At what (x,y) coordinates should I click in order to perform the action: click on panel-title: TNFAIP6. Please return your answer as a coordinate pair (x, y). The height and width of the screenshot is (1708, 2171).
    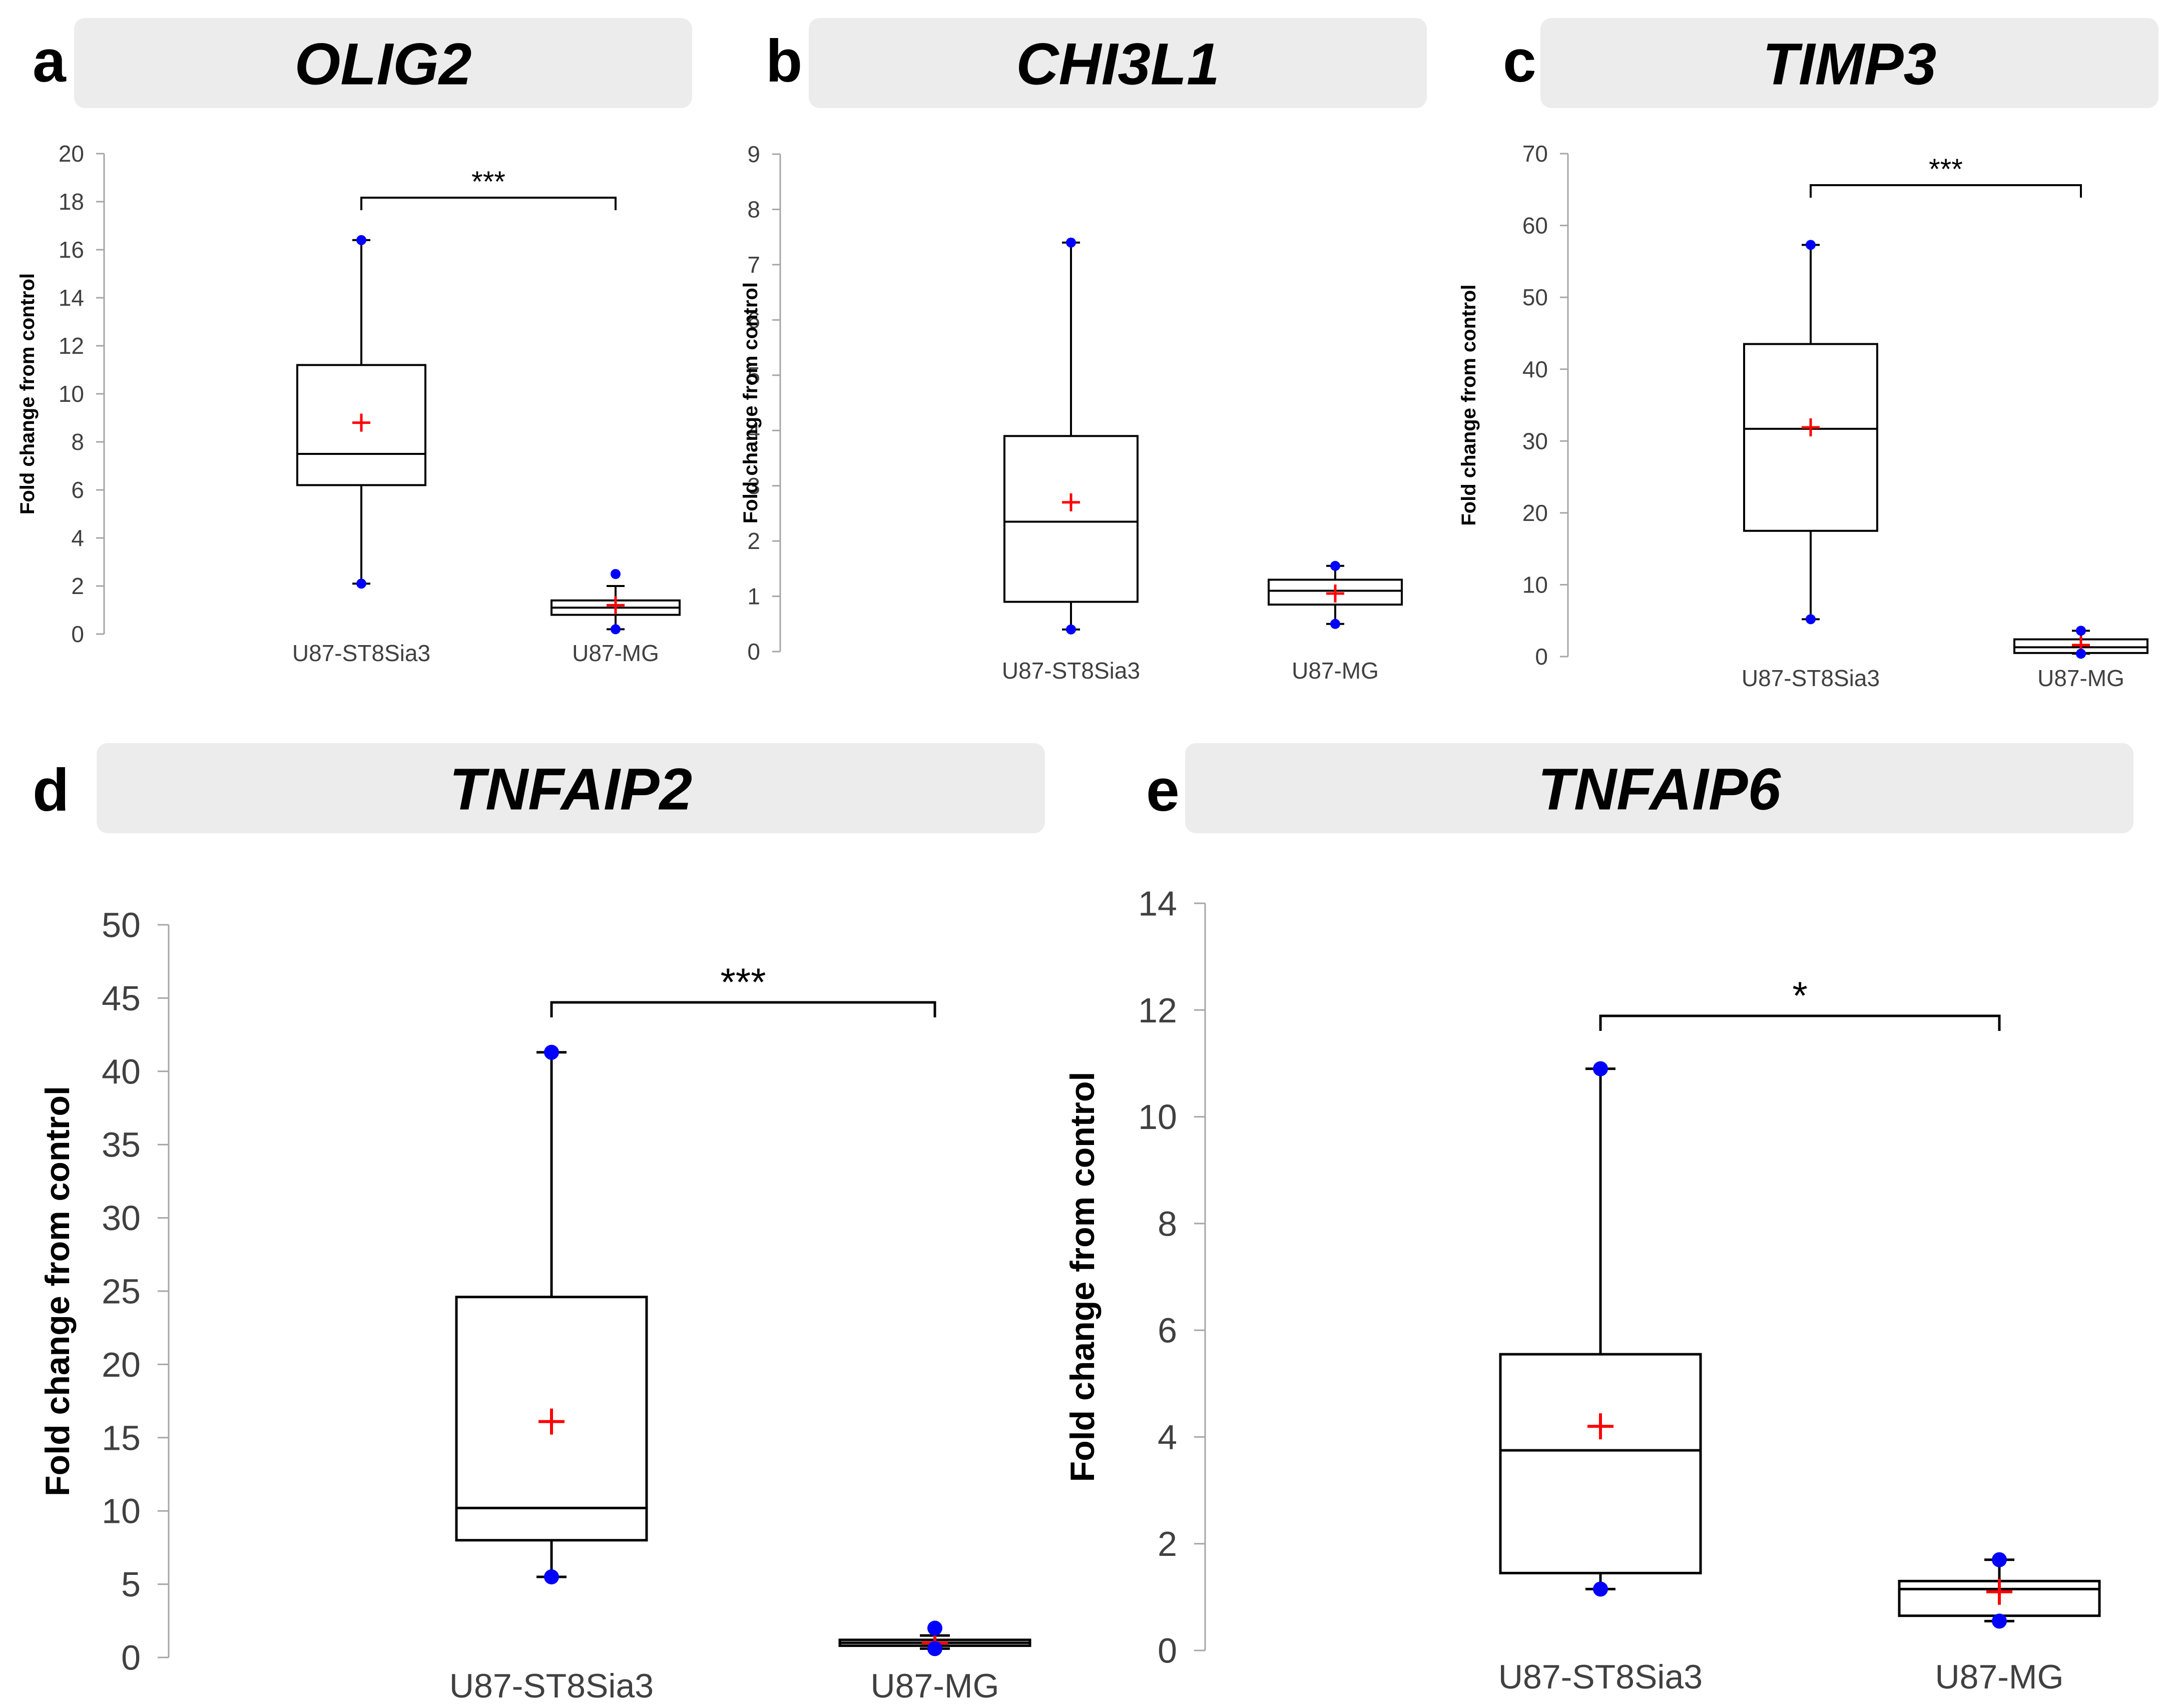
    Looking at the image, I should click on (1660, 789).